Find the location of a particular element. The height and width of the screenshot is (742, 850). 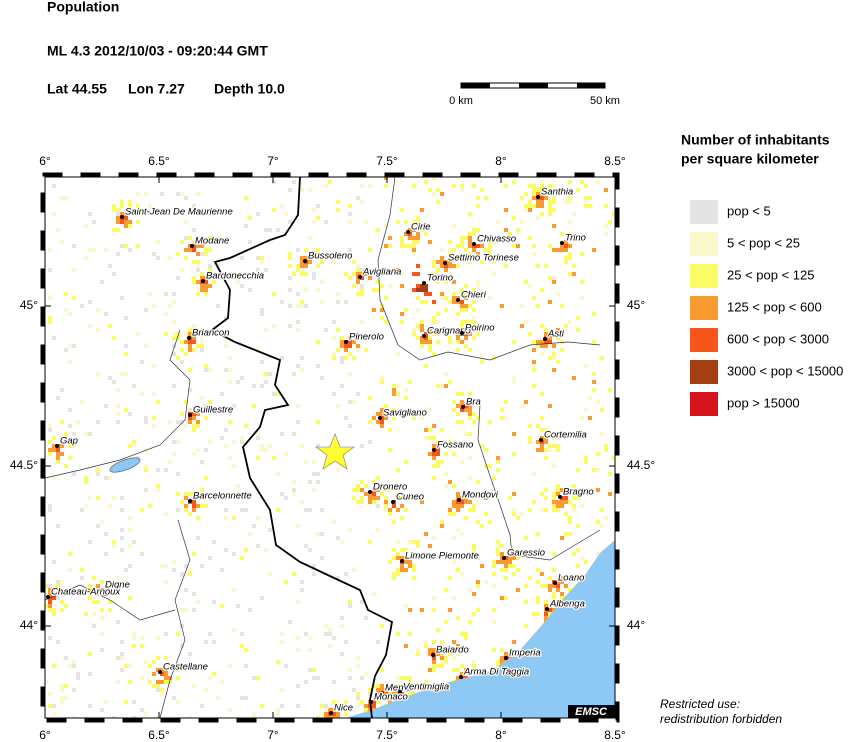

city-label: Saint-Jean De Maurienne is located at coordinates (179, 212).